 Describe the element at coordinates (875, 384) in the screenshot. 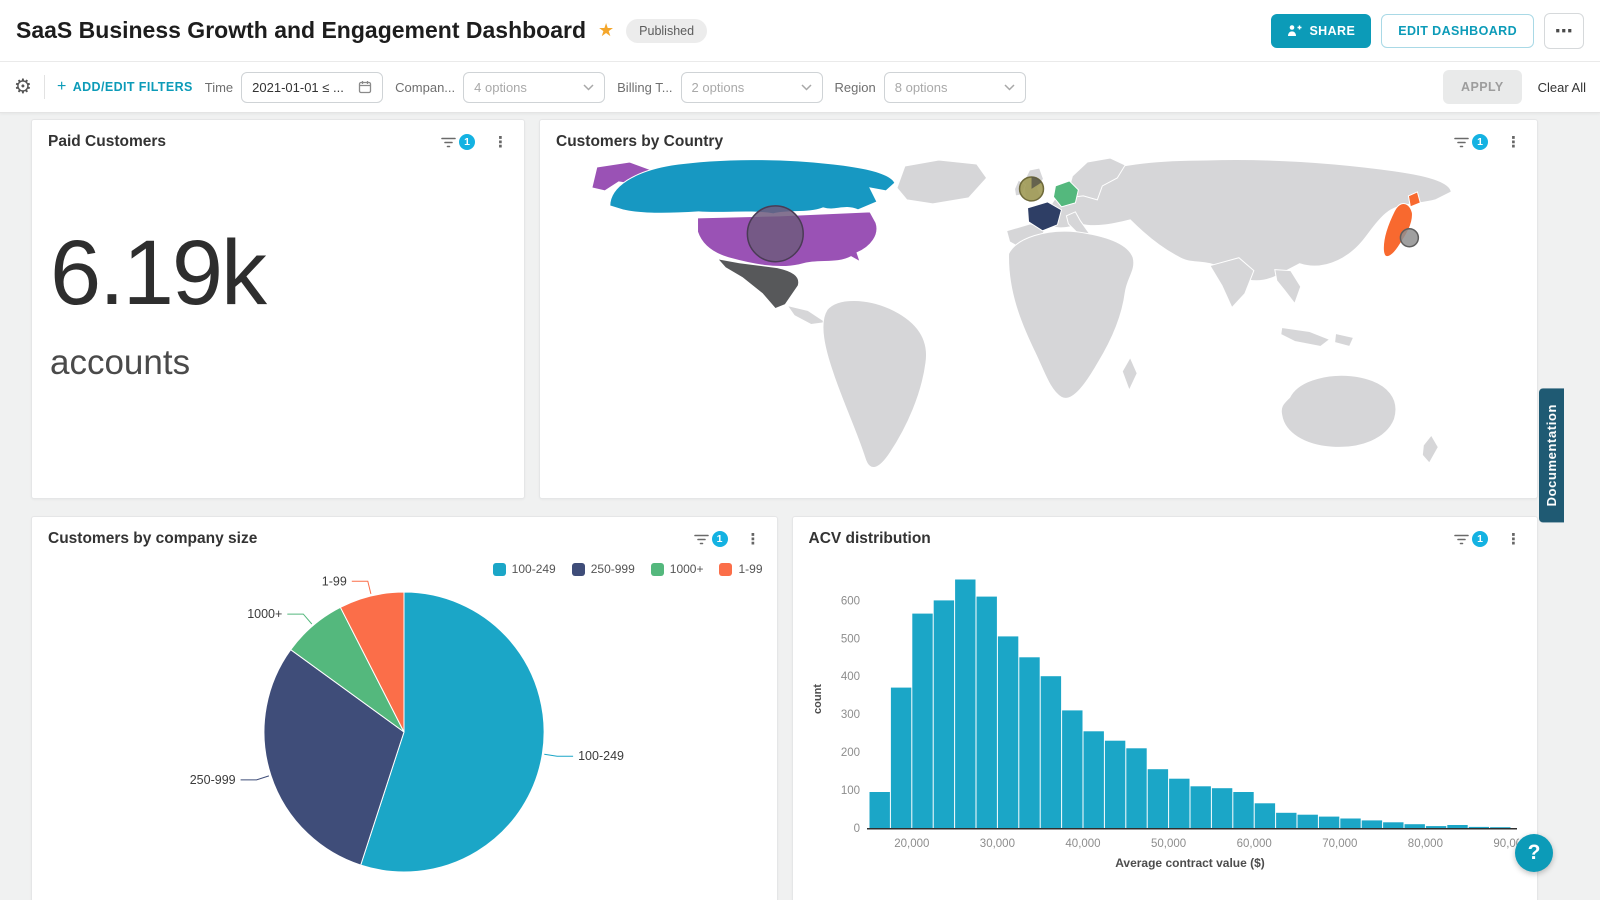

I see `map-land-south-america` at that location.